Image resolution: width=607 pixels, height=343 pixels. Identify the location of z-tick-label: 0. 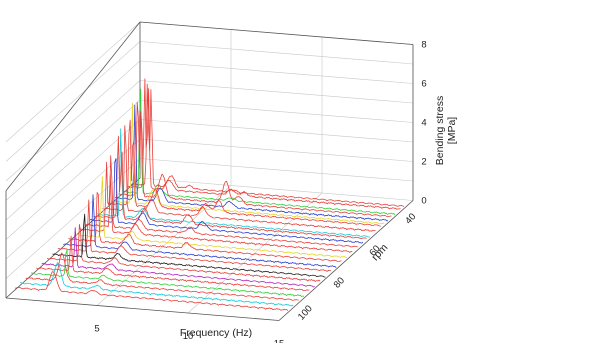
(423, 201).